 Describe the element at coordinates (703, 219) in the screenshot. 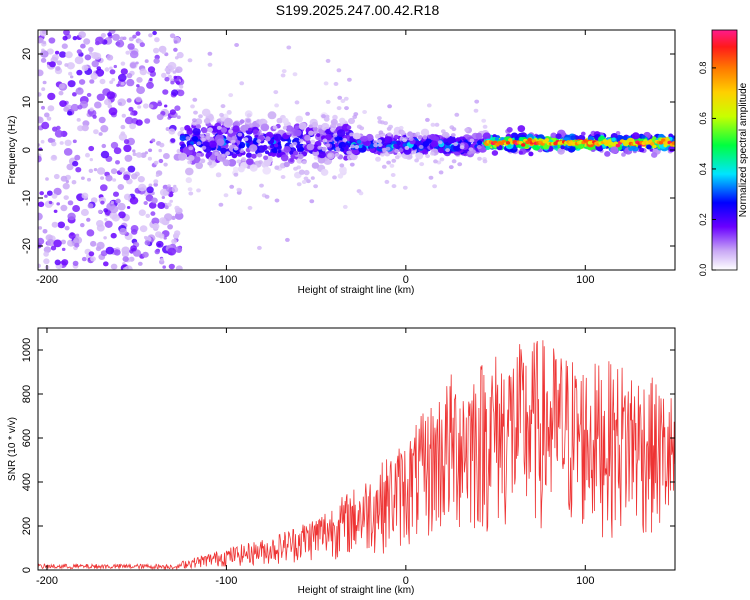

I see `colorbar-tick-label: 0.2` at that location.